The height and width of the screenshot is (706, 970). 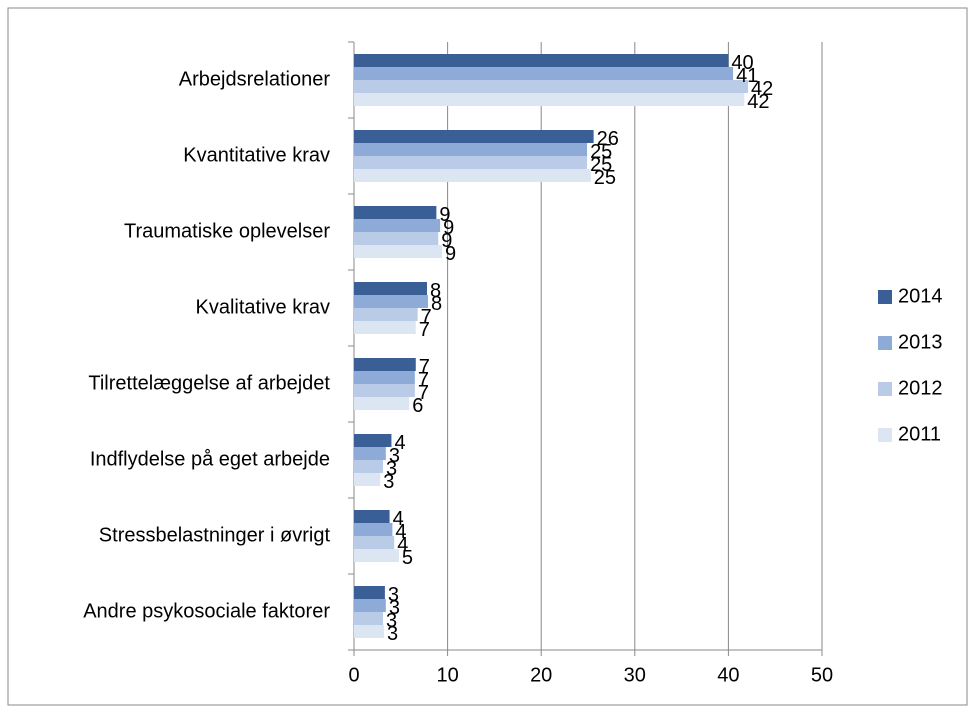 What do you see at coordinates (920, 296) in the screenshot?
I see `legend-label: 2014` at bounding box center [920, 296].